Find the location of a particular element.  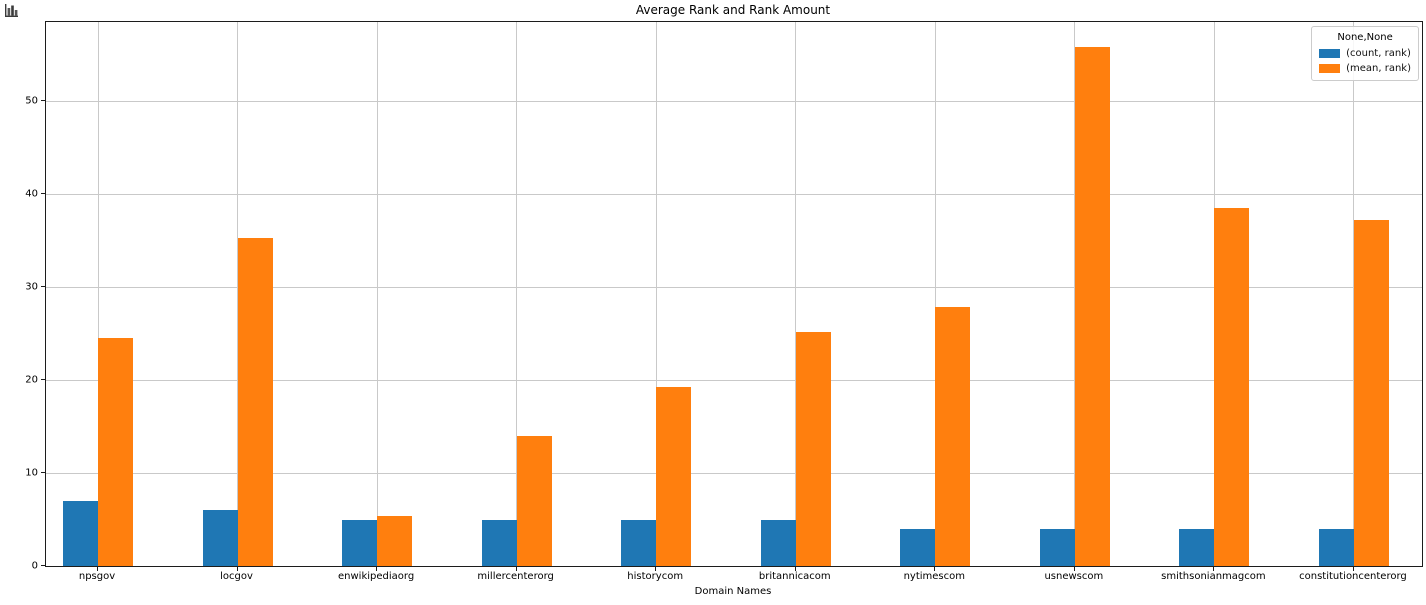

y-tick-label-20: 20 is located at coordinates (31, 380).